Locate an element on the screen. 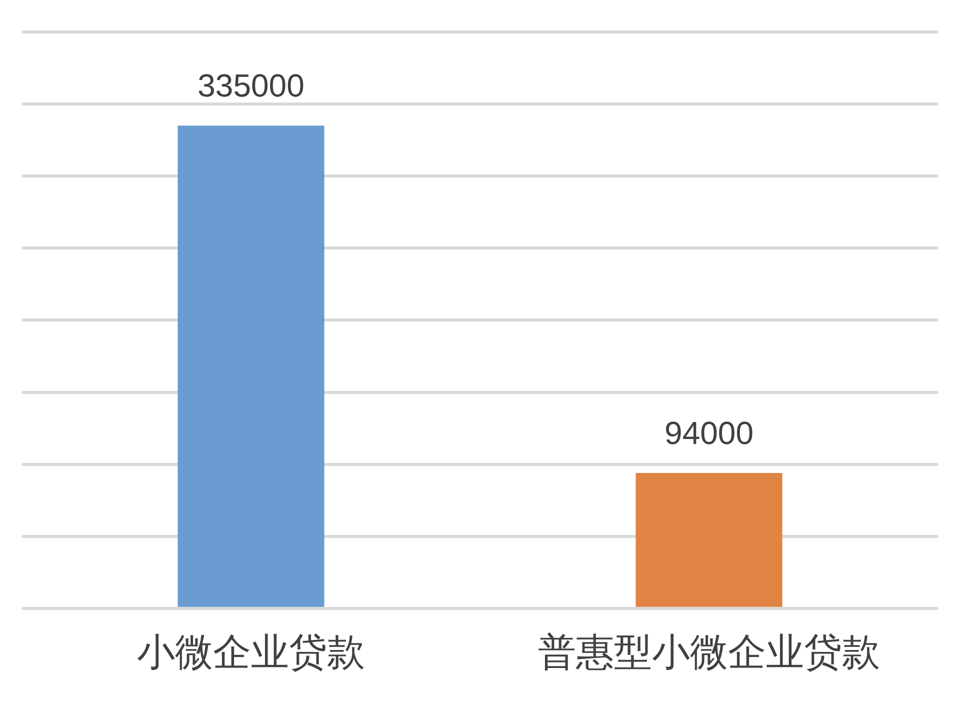 The height and width of the screenshot is (720, 954). data-label: 94000 is located at coordinates (709, 432).